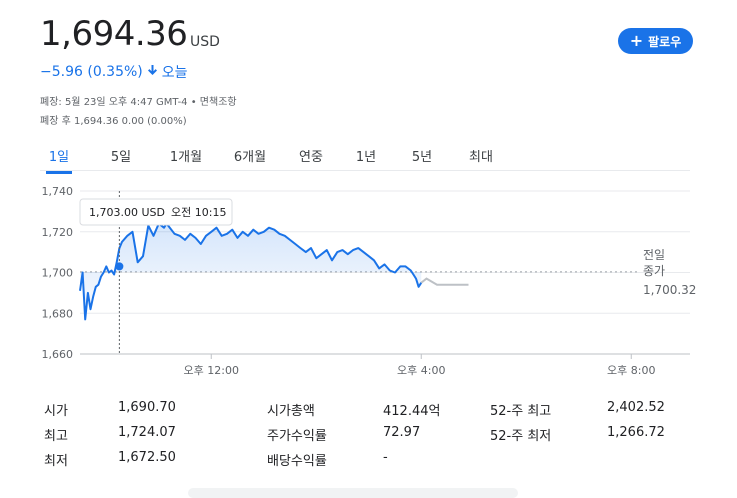 This screenshot has width=737, height=498. Describe the element at coordinates (366, 157) in the screenshot. I see `tab-1y: 1년` at that location.